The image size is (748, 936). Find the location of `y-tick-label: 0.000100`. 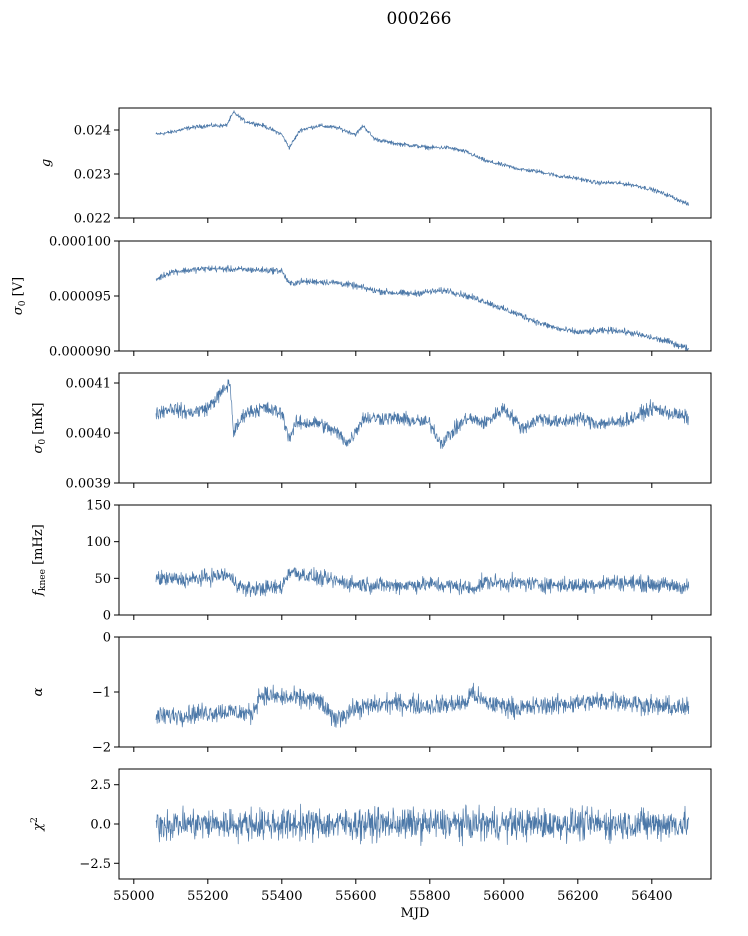

y-tick-label: 0.000100 is located at coordinates (80, 242).